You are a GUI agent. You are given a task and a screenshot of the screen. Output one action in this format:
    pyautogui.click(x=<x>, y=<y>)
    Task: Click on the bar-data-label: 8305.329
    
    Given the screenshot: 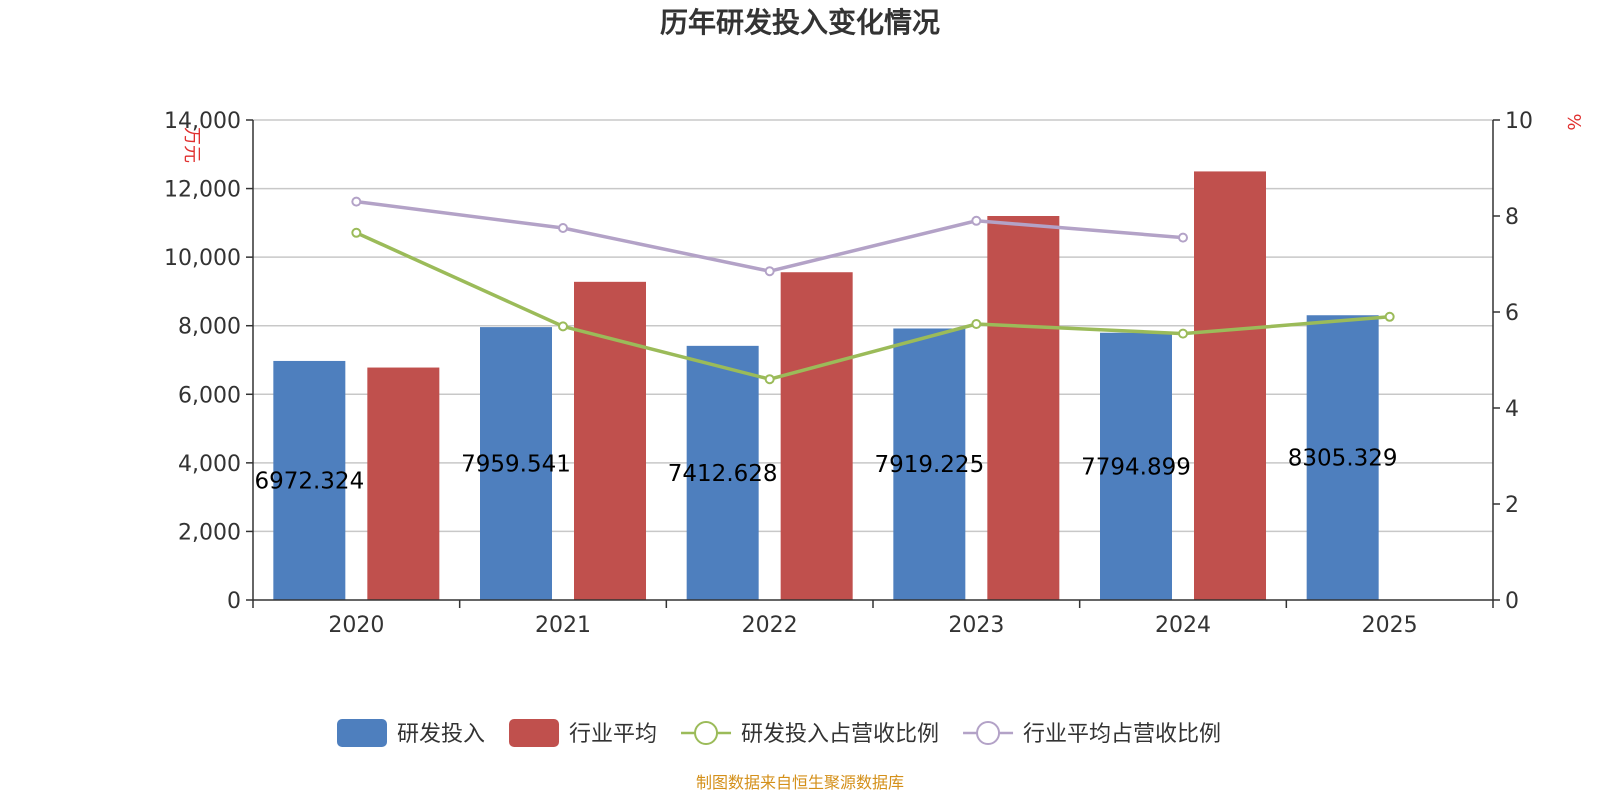 What is the action you would take?
    pyautogui.click(x=1343, y=459)
    